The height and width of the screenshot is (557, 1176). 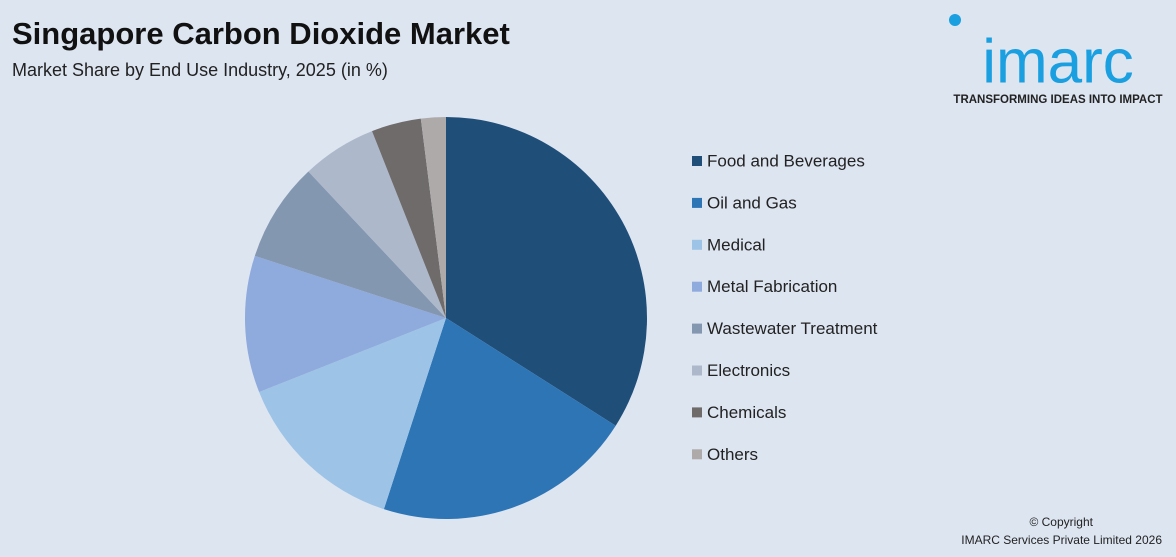 I want to click on legend-label: Oil and Gas, so click(x=752, y=202).